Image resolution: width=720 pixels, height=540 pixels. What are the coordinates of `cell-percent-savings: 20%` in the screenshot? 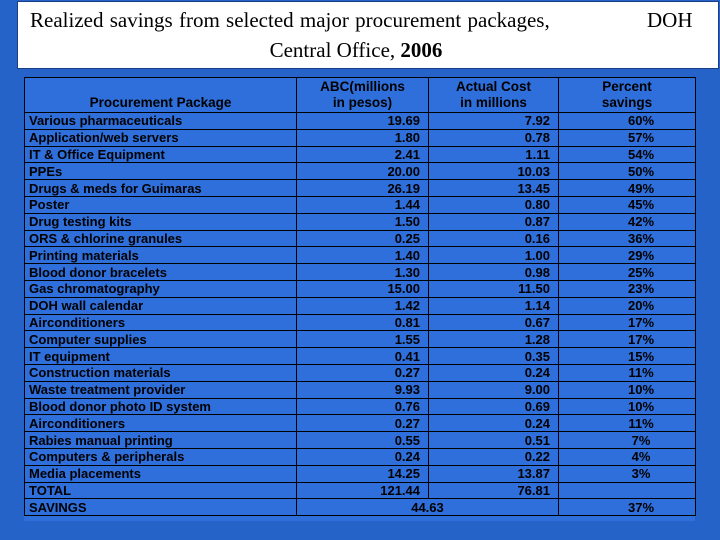 It's located at (627, 305).